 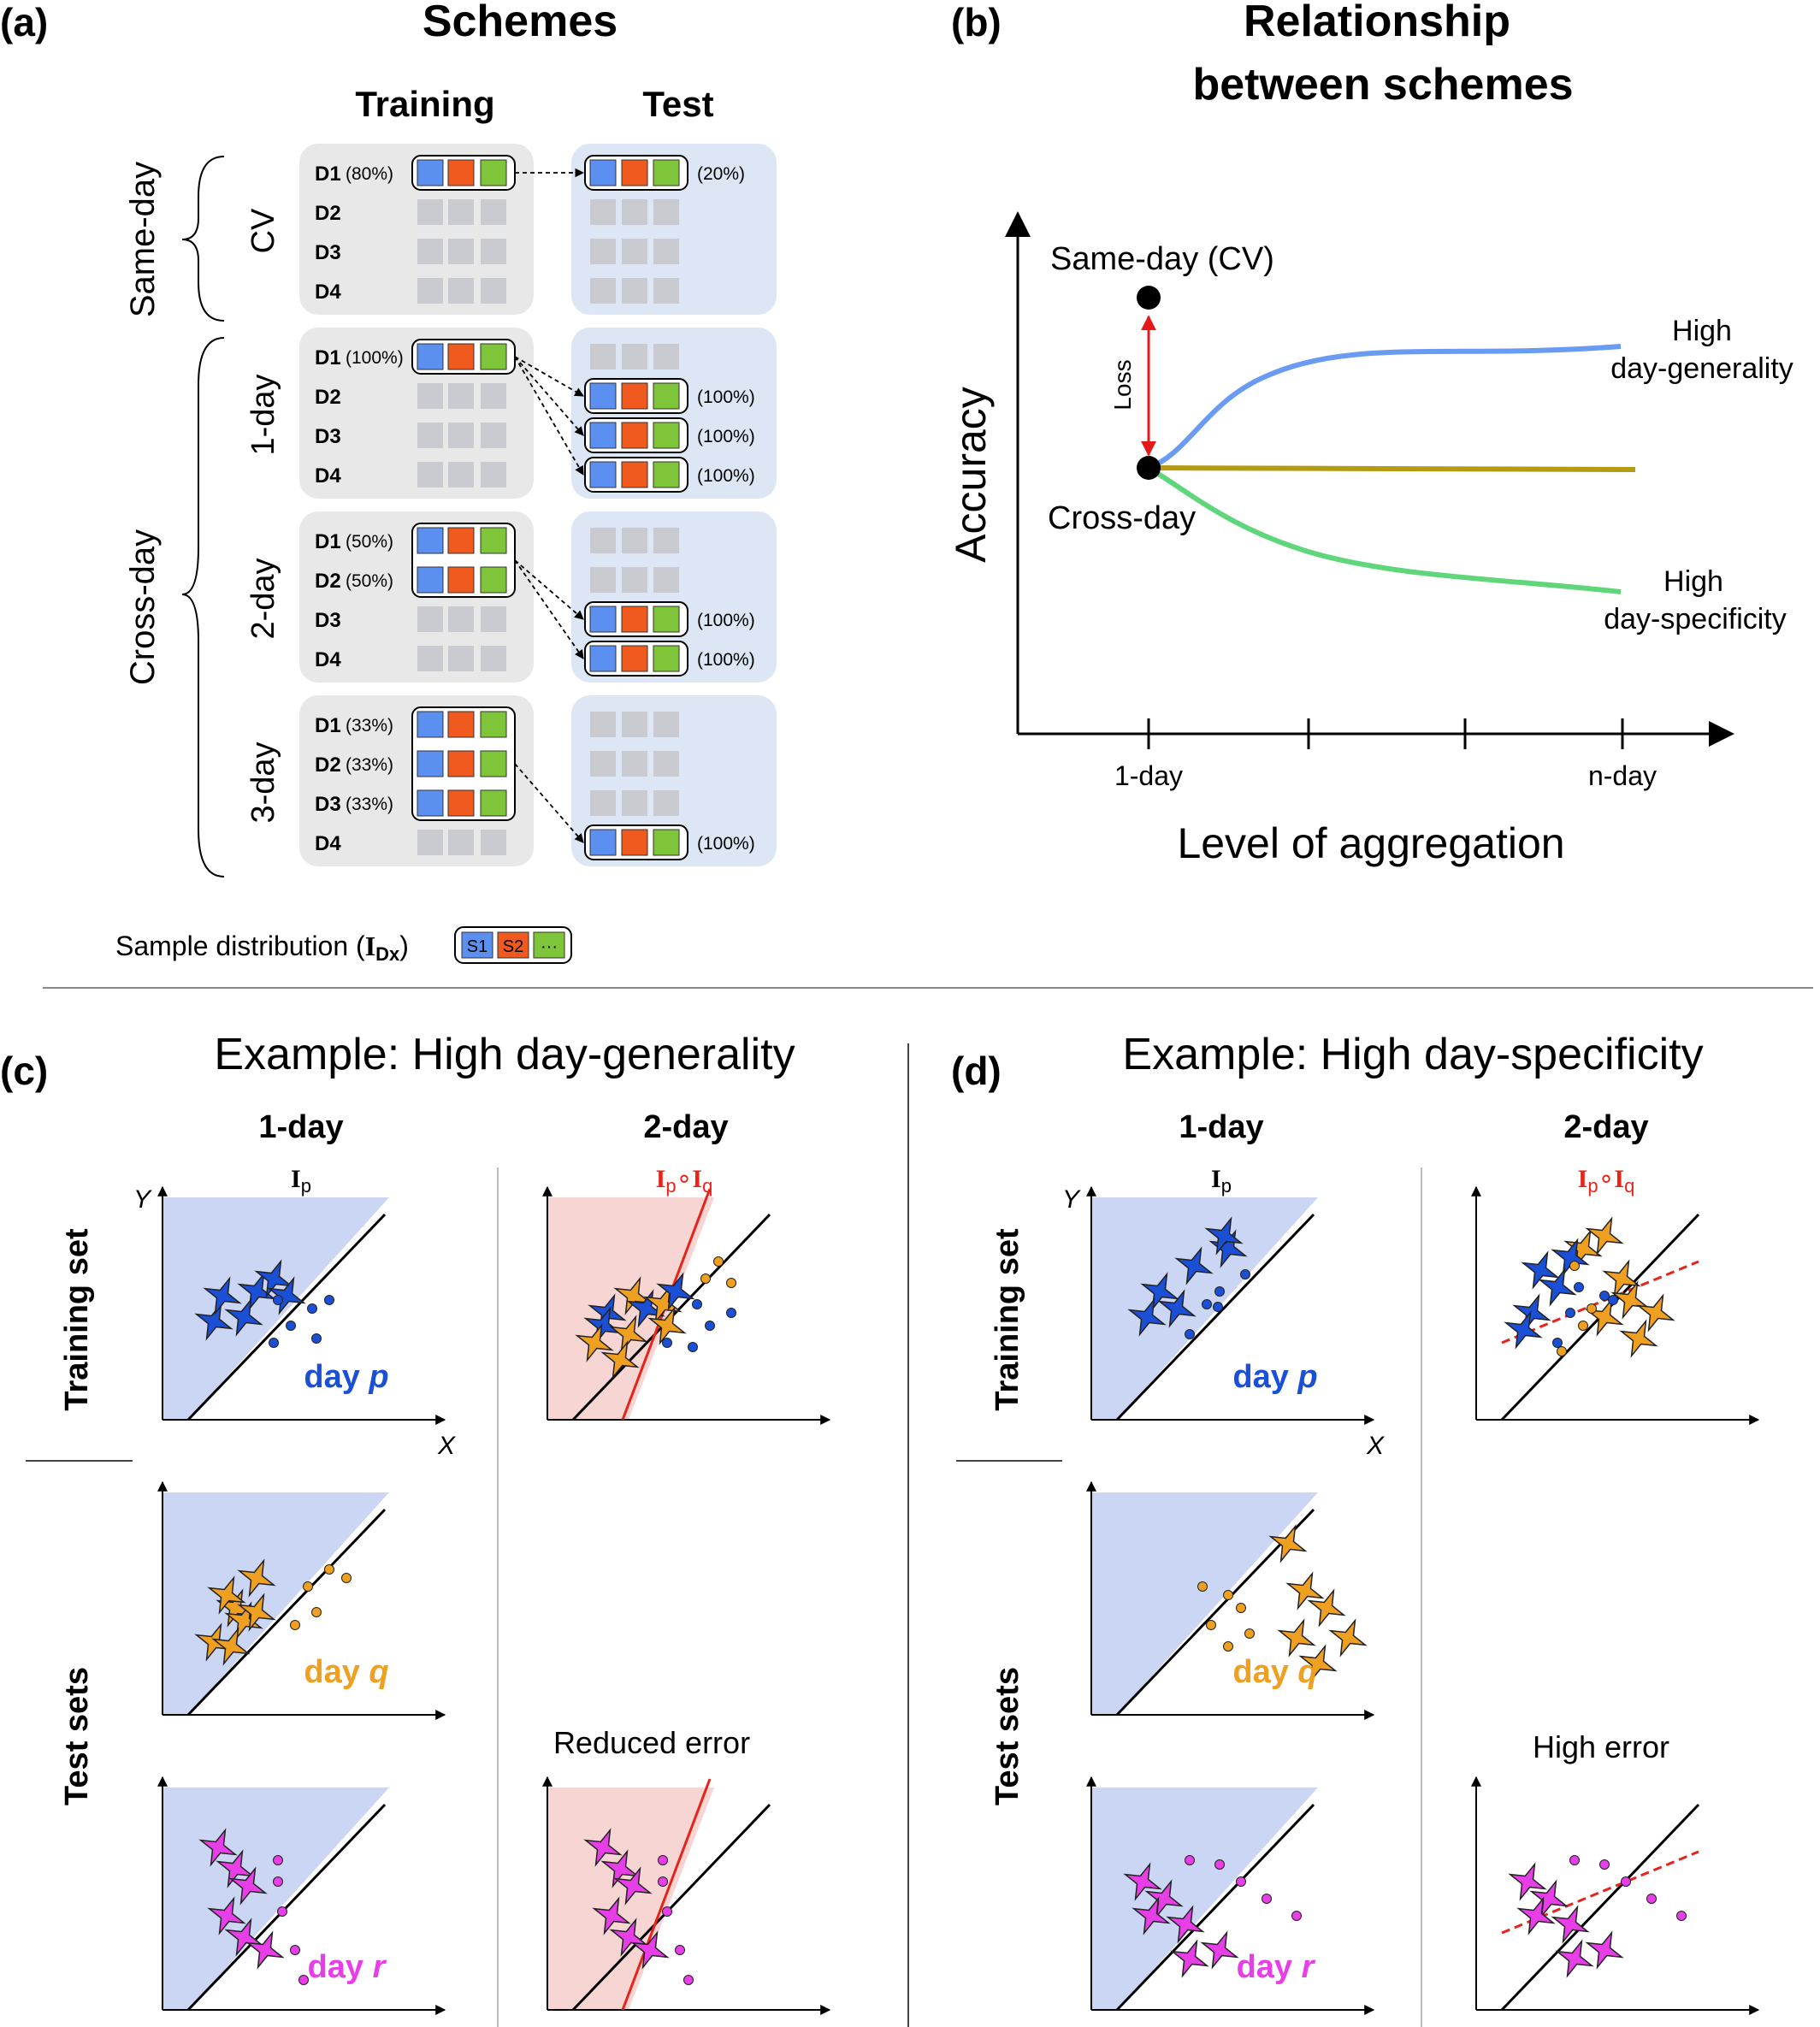 What do you see at coordinates (535, 435) in the screenshot?
I see `scheme-row: D3 (100%)` at bounding box center [535, 435].